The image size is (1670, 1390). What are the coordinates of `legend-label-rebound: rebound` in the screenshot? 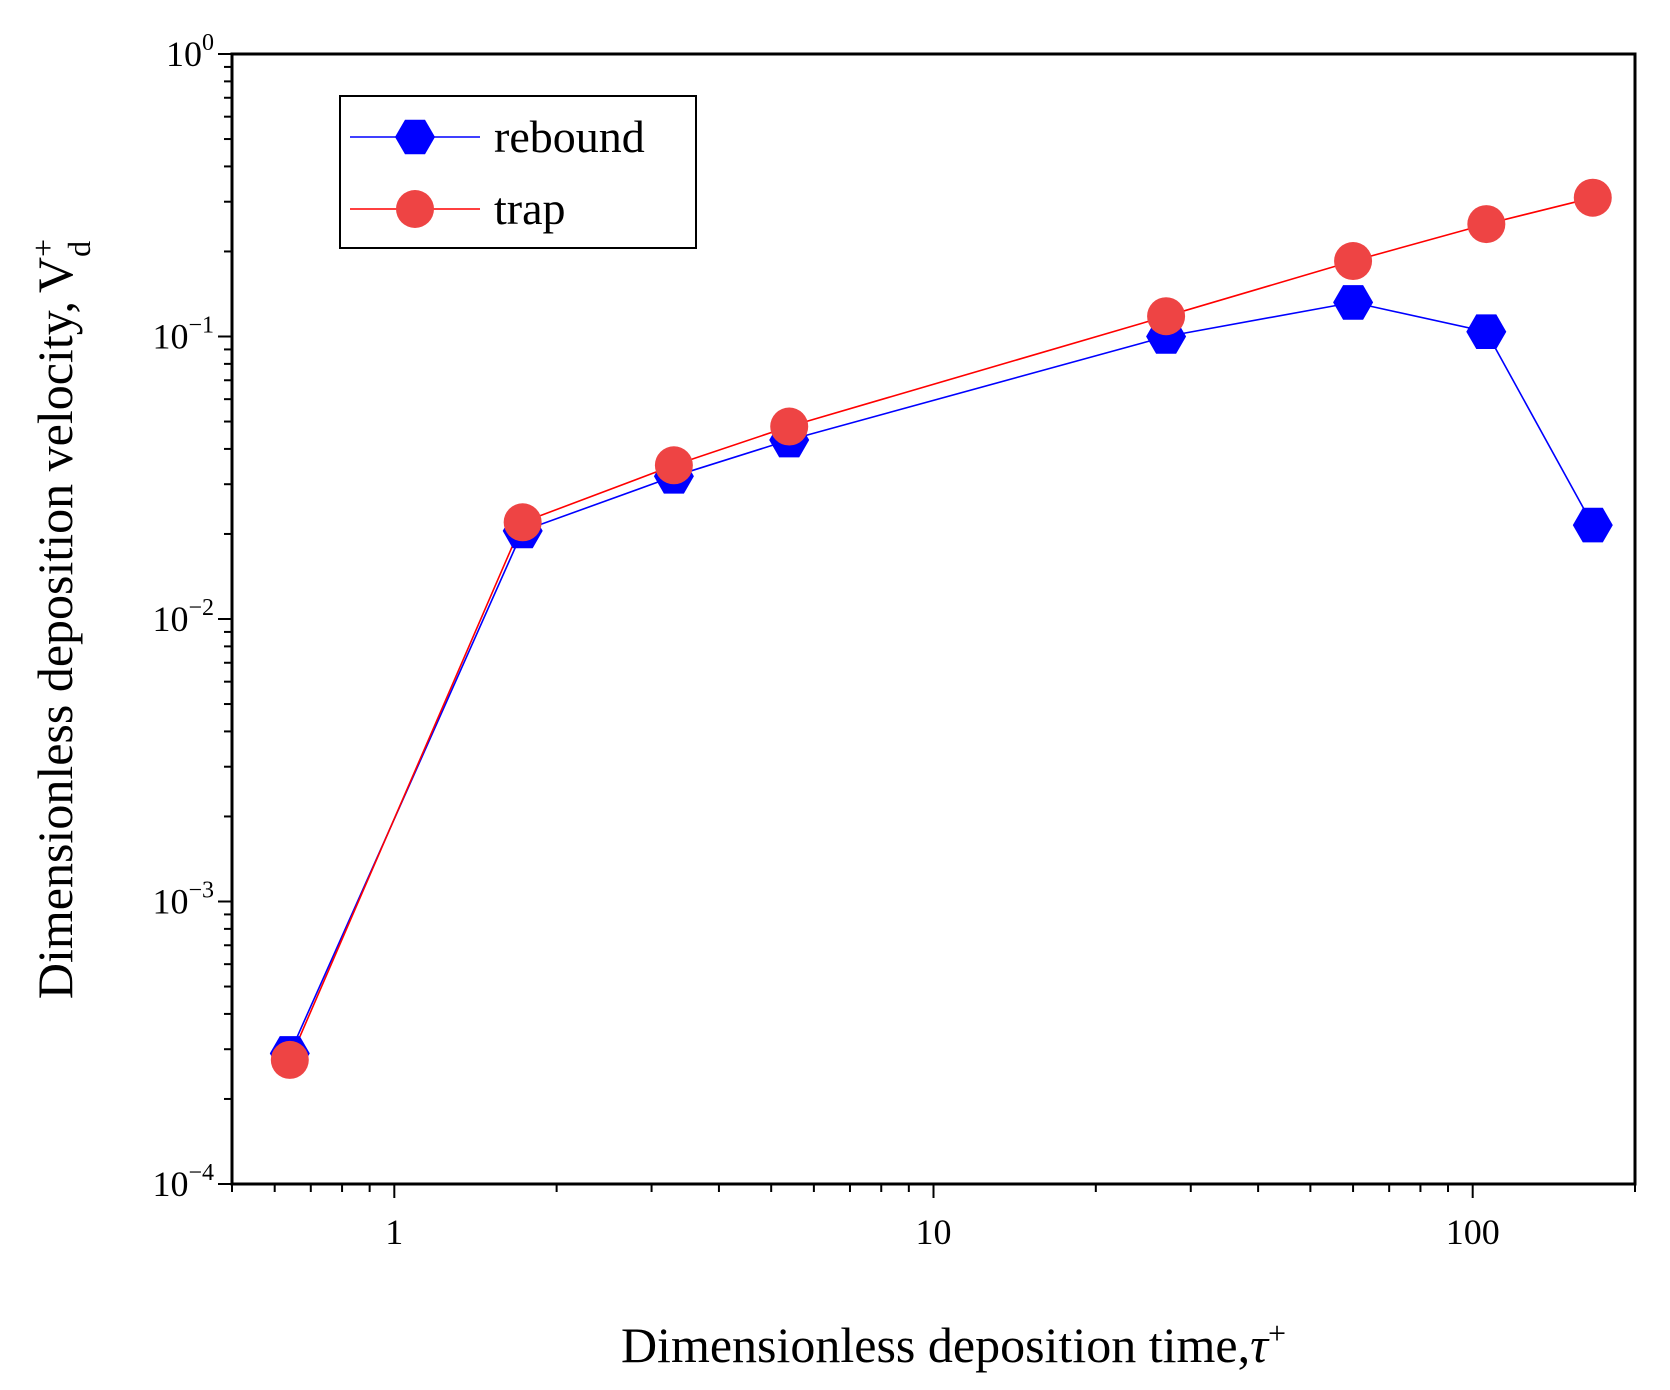 It's located at (569, 136).